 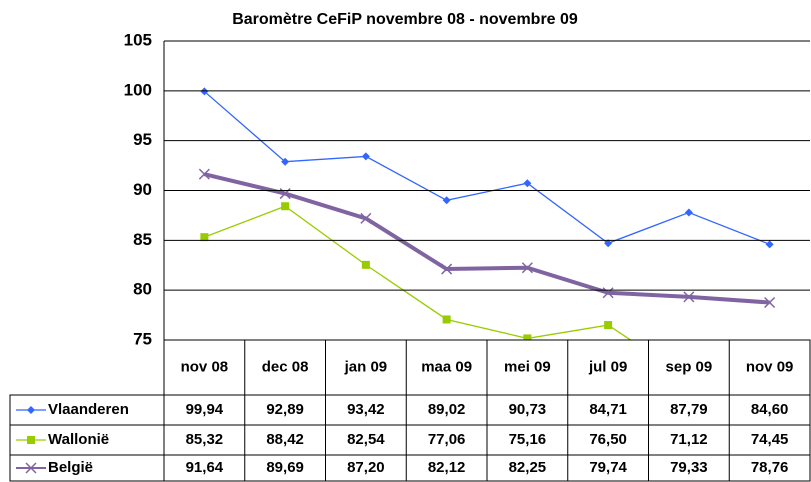 What do you see at coordinates (607, 366) in the screenshot?
I see `x-tick-label: jul 09` at bounding box center [607, 366].